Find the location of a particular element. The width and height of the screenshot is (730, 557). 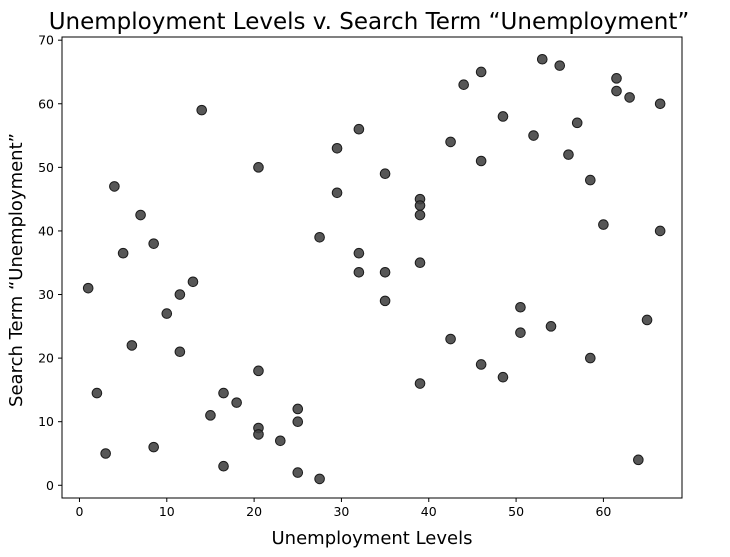

x-tick-label: 40 is located at coordinates (429, 511).